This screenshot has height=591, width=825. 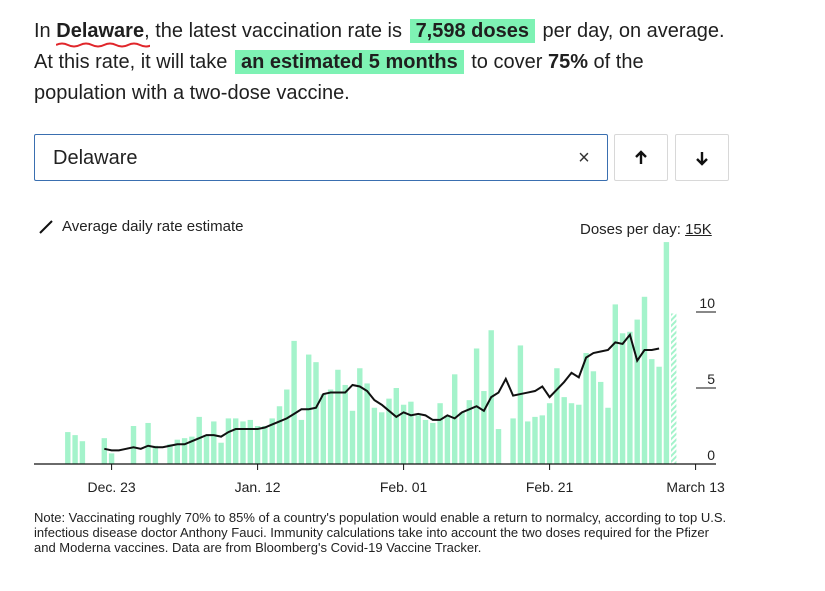 I want to click on place-underline-icon, so click(x=103, y=45).